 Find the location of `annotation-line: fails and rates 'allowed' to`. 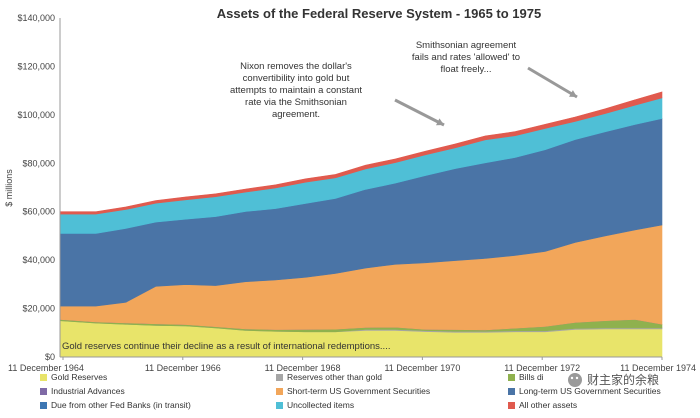

annotation-line: fails and rates 'allowed' to is located at coordinates (466, 57).